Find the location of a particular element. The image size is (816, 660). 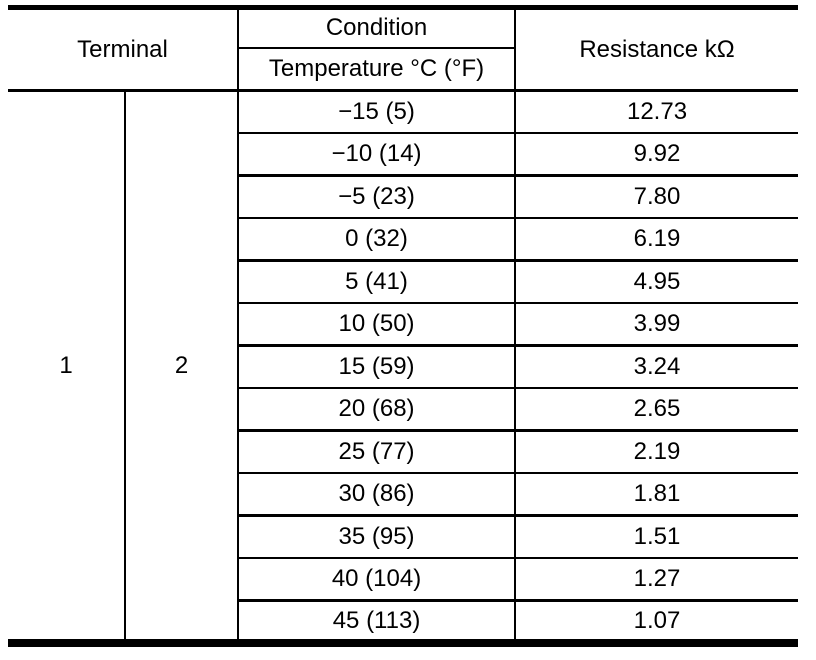

terminal-2-cell: 2 is located at coordinates (182, 366).